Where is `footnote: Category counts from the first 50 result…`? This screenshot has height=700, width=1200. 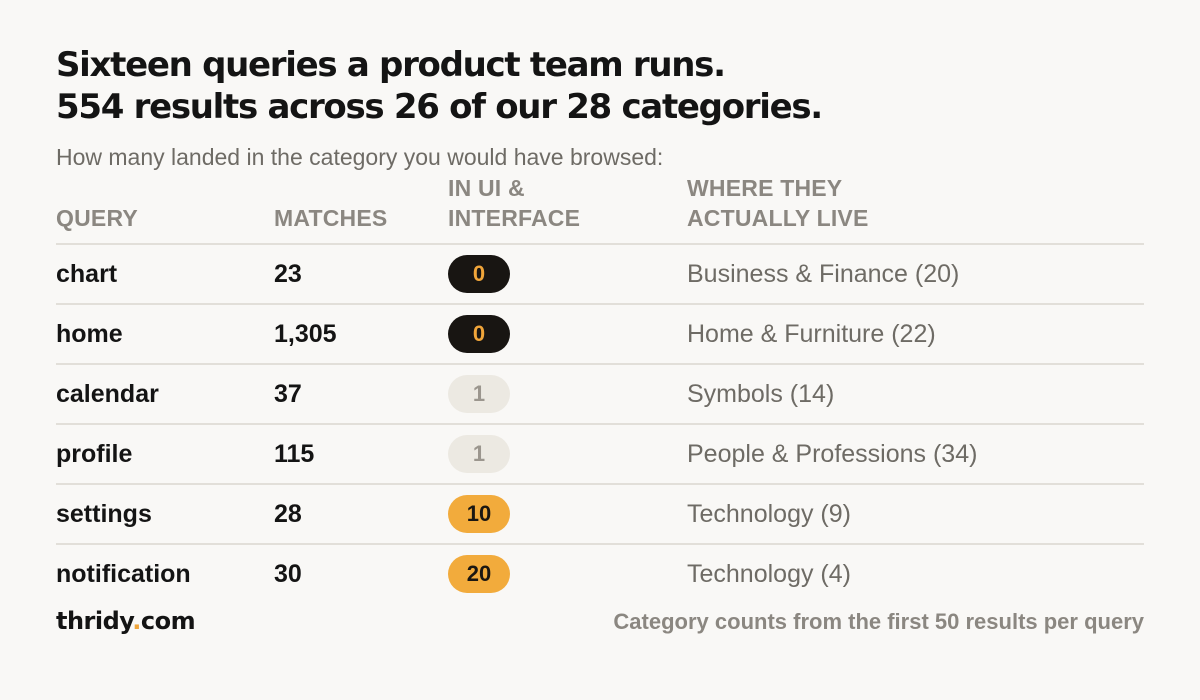
footnote: Category counts from the first 50 result… is located at coordinates (878, 621).